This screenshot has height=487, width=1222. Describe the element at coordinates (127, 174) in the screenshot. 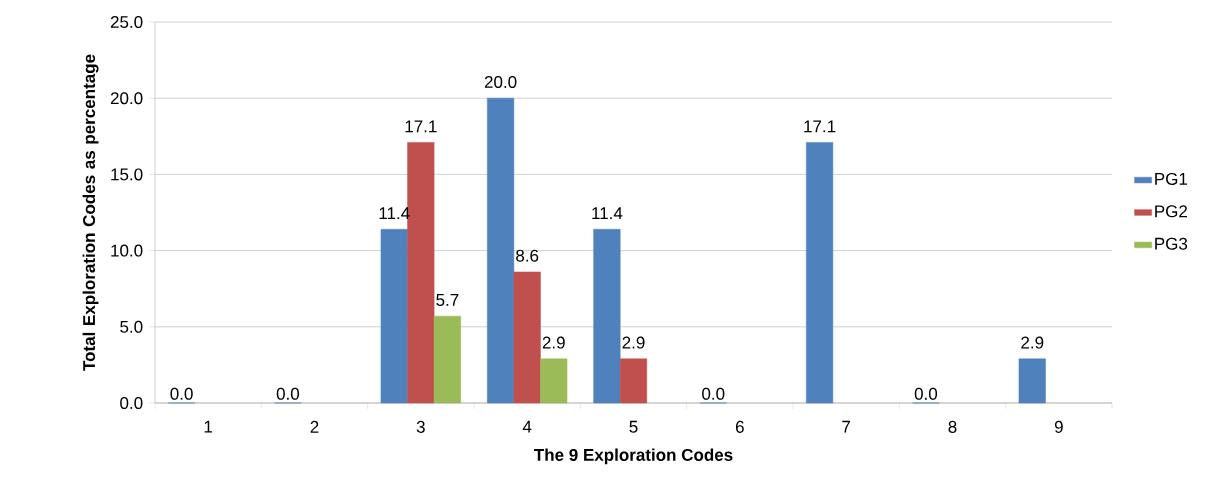

I see `y-tick-label: 15.0` at that location.